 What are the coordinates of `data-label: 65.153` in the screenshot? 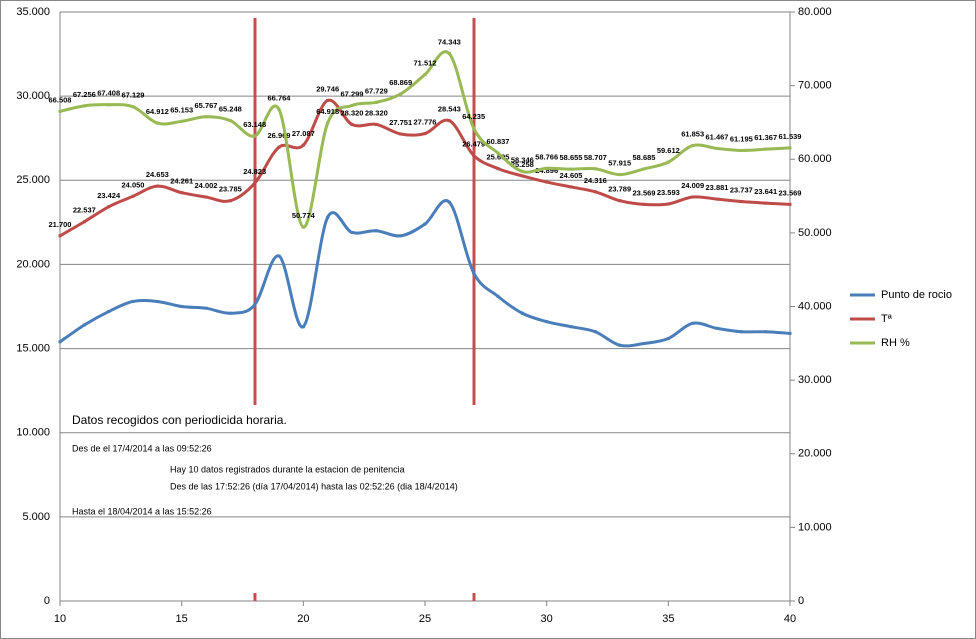 It's located at (181, 109).